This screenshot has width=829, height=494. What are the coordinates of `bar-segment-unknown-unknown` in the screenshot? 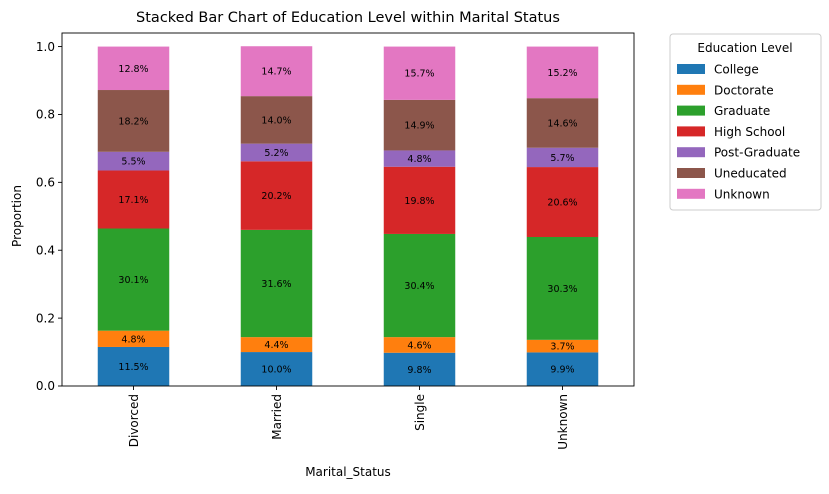 It's located at (562, 72).